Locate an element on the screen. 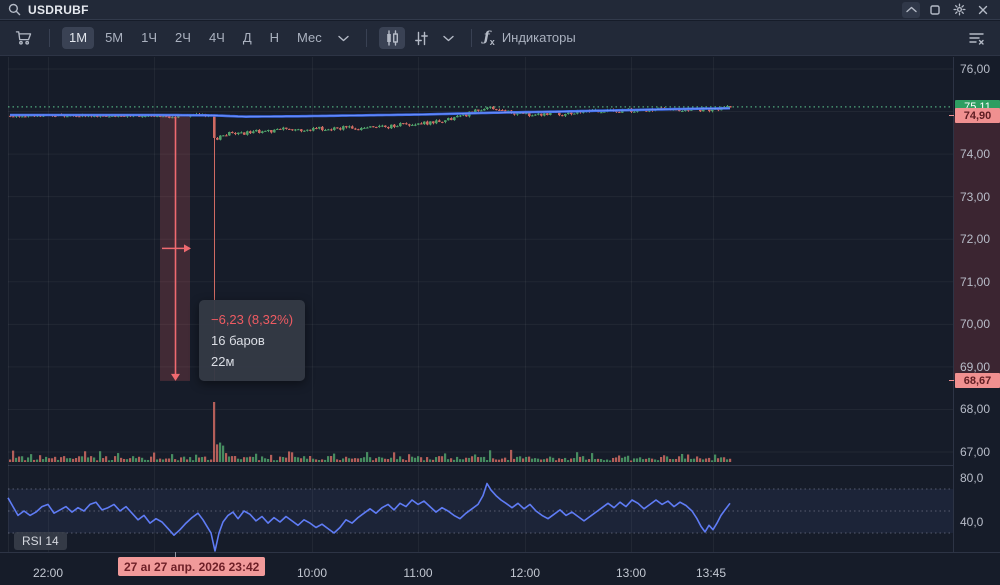 This screenshot has width=1000, height=585. measure-tooltip: −6,23 (8,32%) 16 баров 22м is located at coordinates (252, 340).